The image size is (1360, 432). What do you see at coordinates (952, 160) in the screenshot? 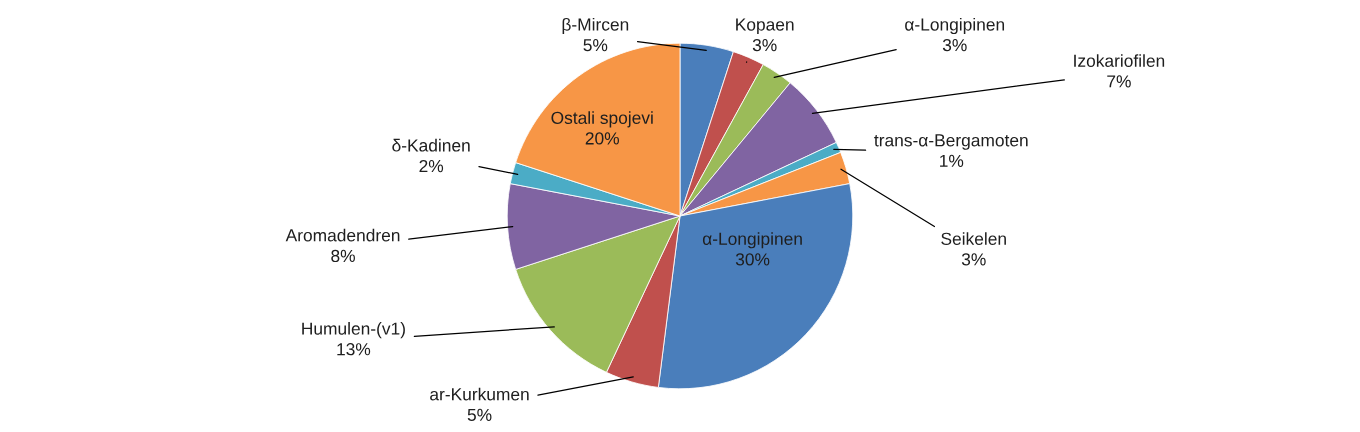
I see `data-label: 1%` at bounding box center [952, 160].